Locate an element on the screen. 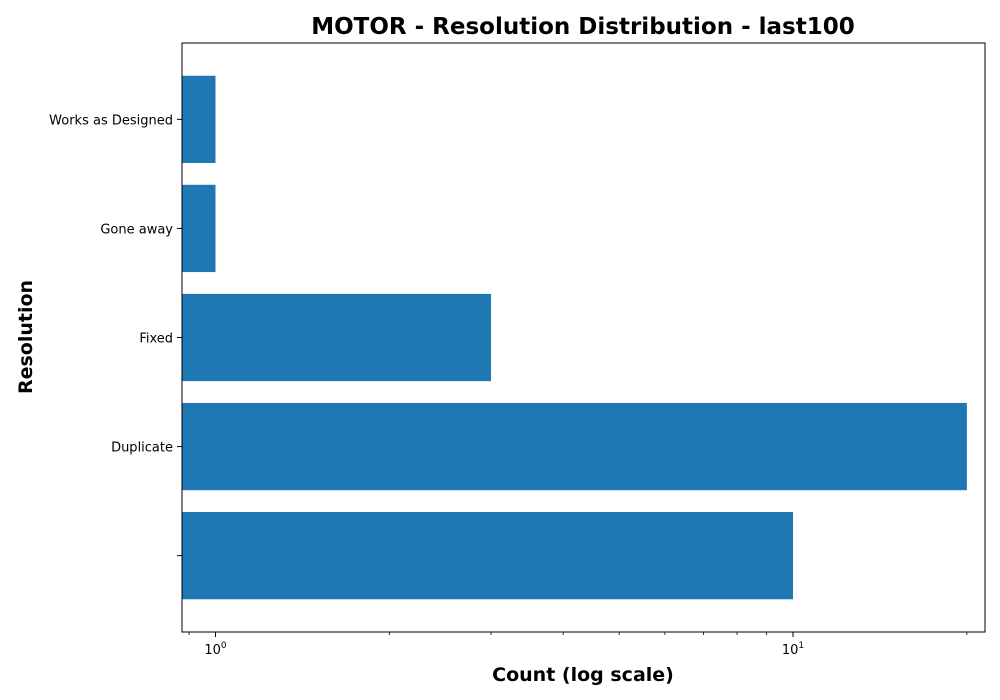  y-axis-label: Resolution is located at coordinates (26, 337).